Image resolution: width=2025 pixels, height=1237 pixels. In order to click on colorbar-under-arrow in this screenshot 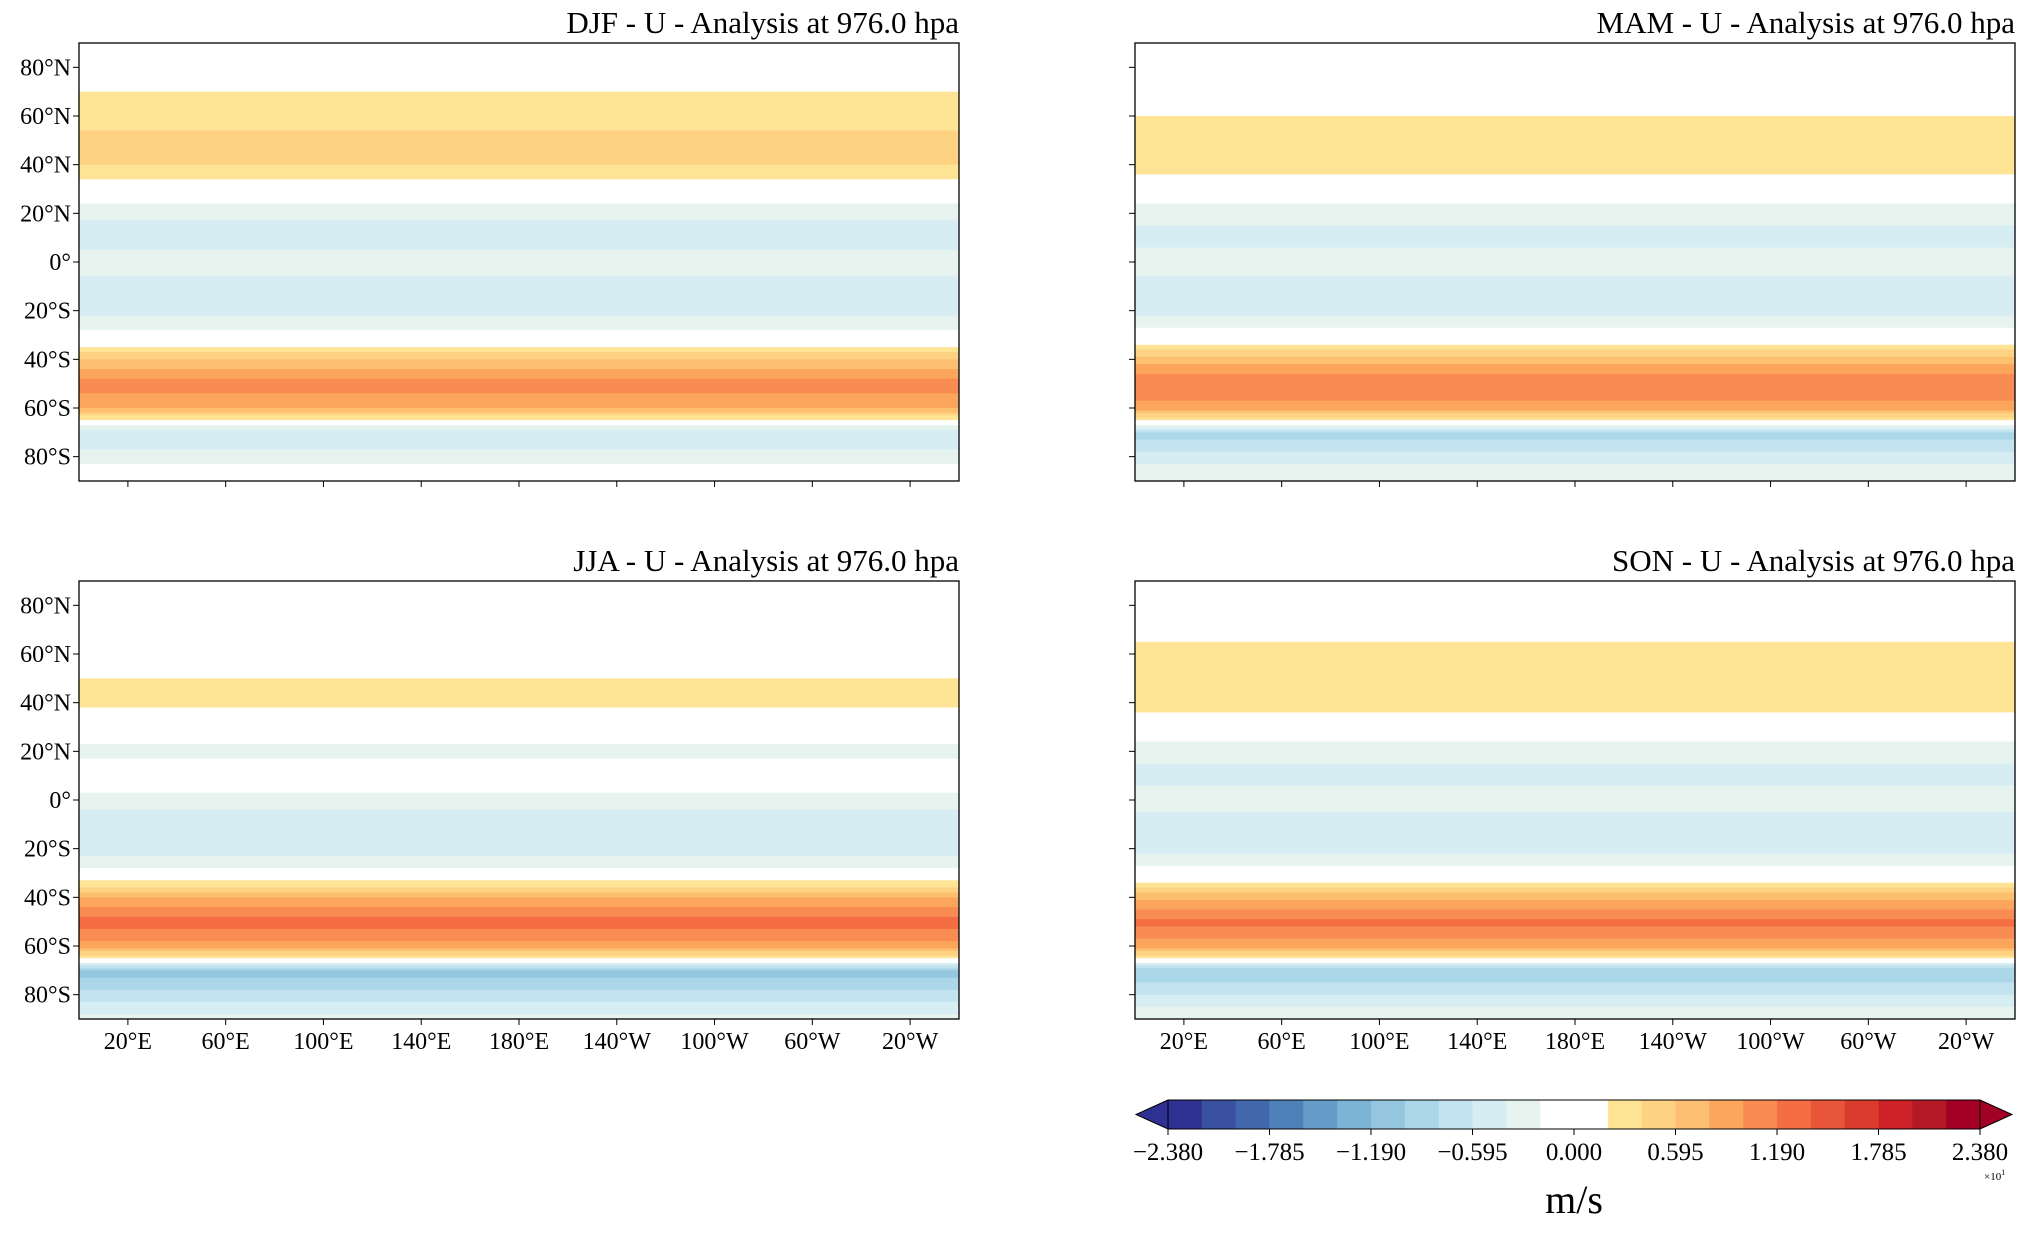, I will do `click(1151, 1114)`.